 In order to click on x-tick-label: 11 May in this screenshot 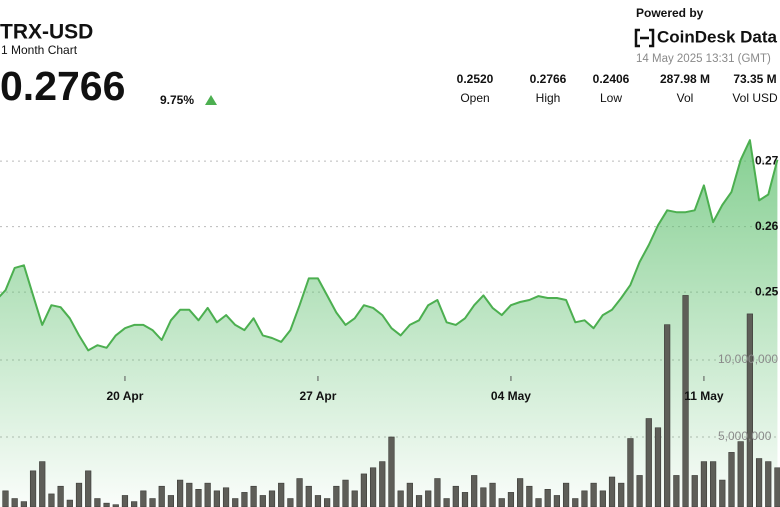, I will do `click(704, 396)`.